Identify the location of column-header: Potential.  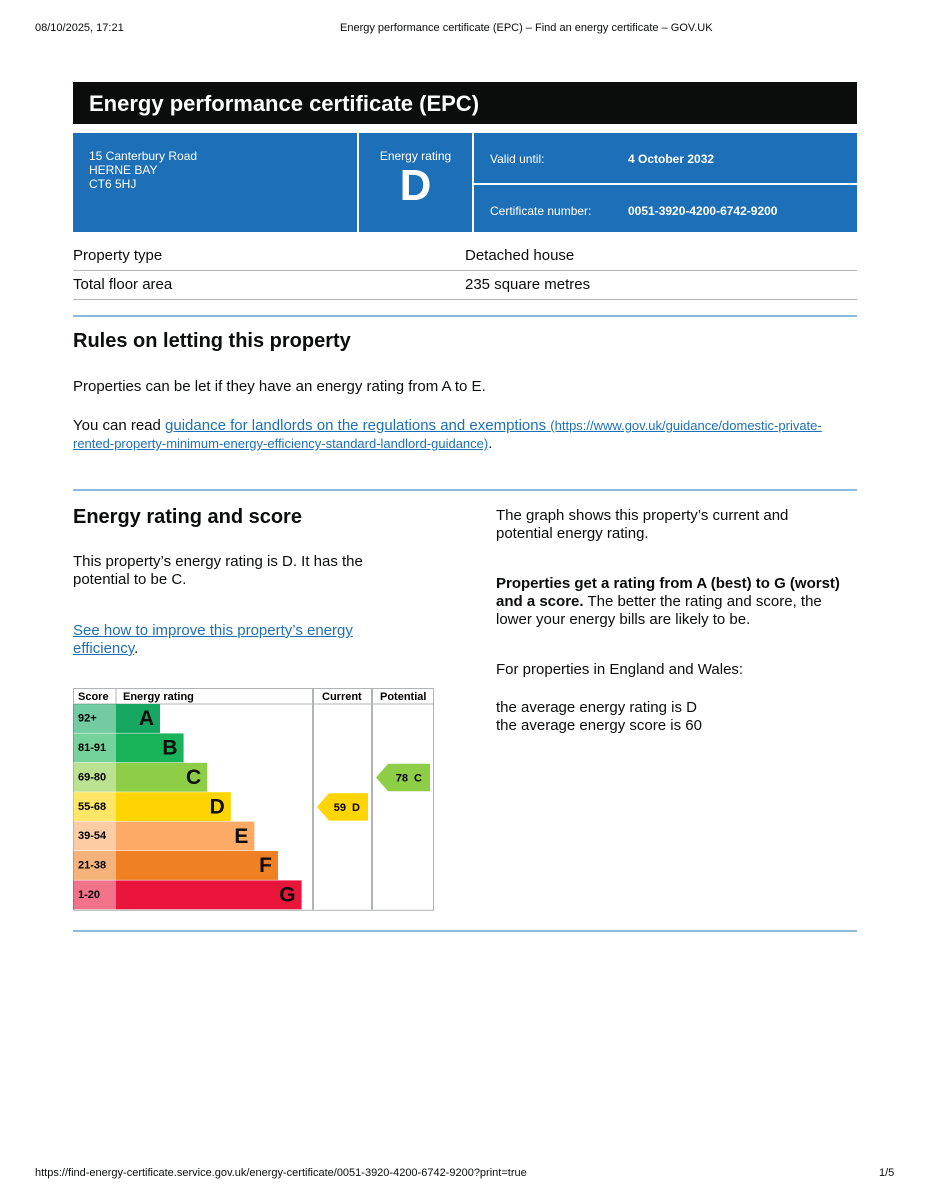
(403, 697).